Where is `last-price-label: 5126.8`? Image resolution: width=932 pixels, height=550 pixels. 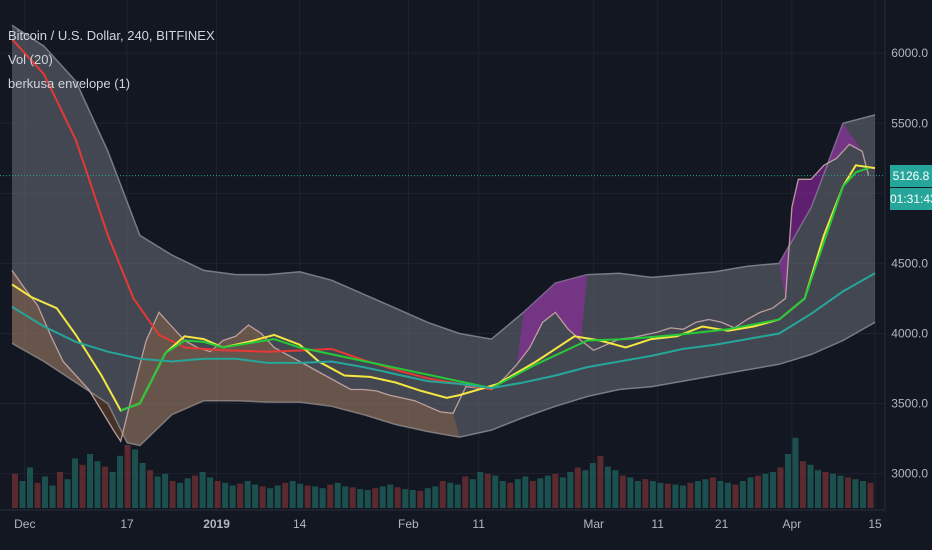
last-price-label: 5126.8 is located at coordinates (911, 175).